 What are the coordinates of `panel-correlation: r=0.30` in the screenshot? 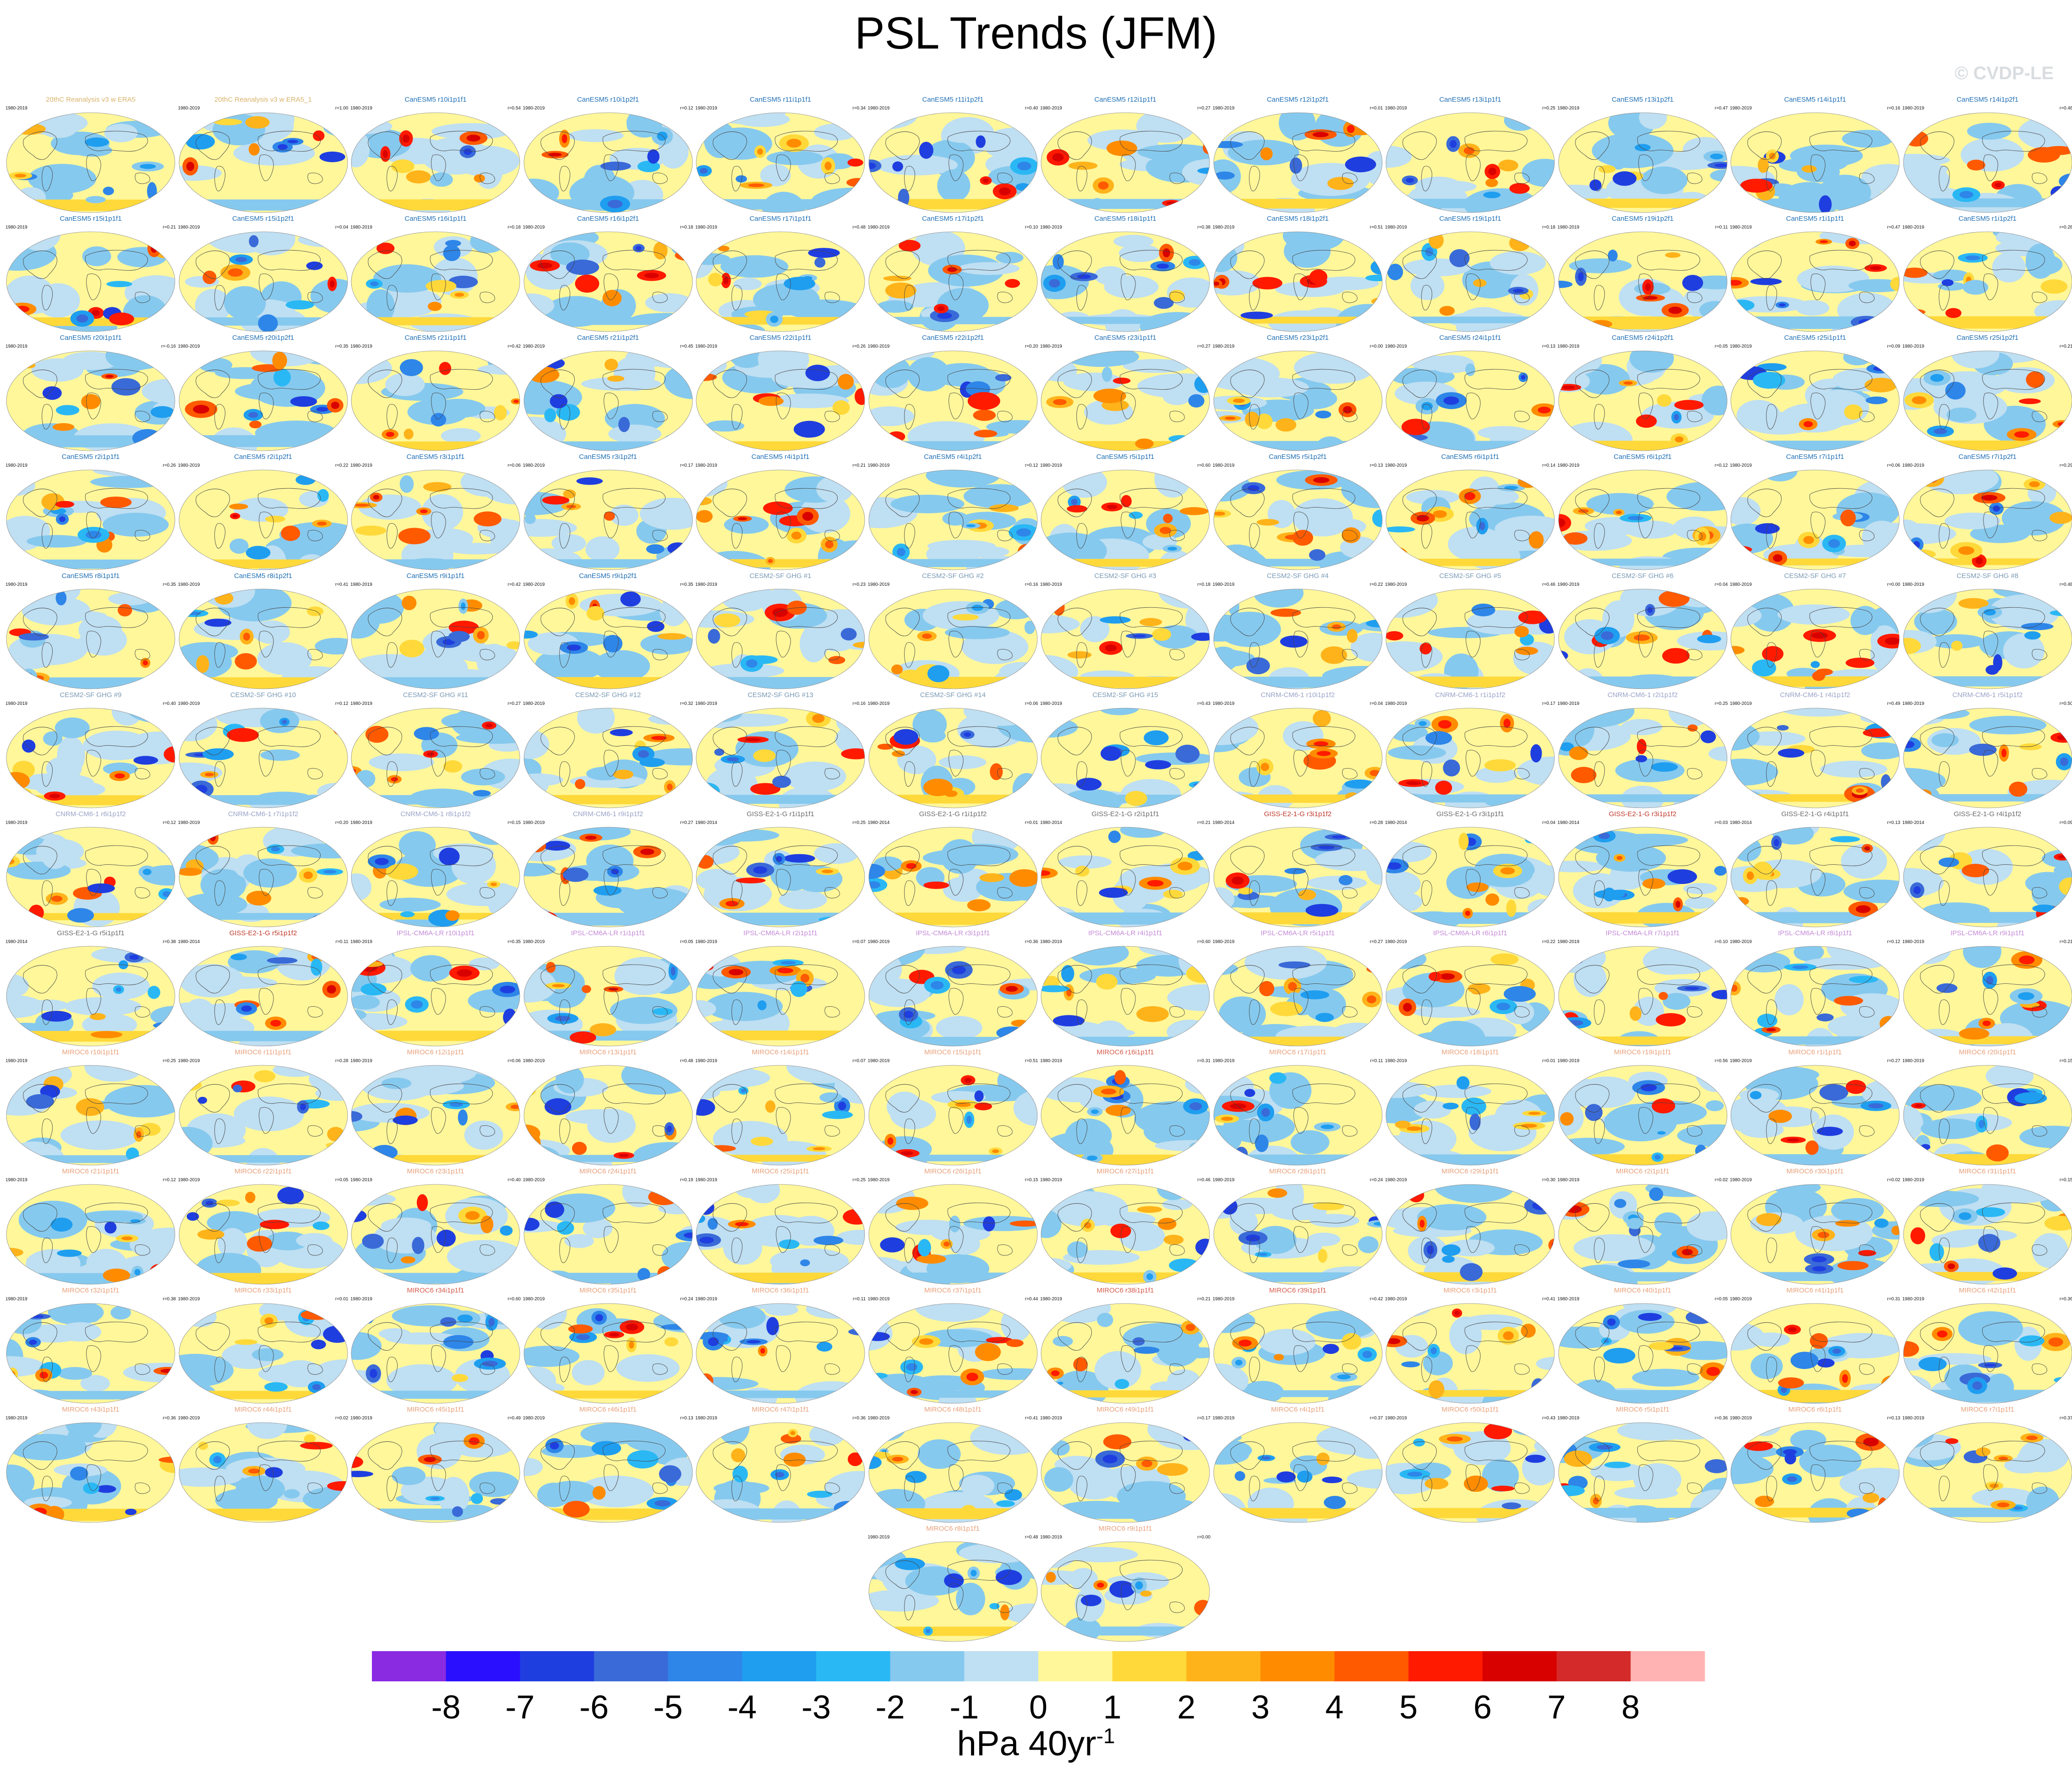 It's located at (1549, 1181).